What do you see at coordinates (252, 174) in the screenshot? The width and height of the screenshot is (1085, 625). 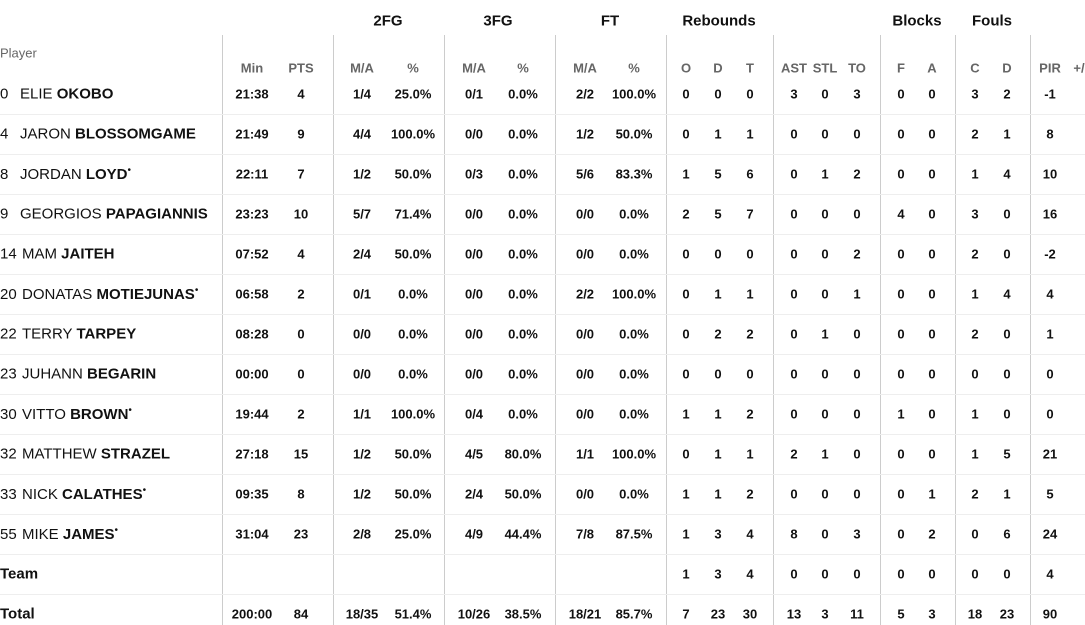 I see `stat-cell: 22:11` at bounding box center [252, 174].